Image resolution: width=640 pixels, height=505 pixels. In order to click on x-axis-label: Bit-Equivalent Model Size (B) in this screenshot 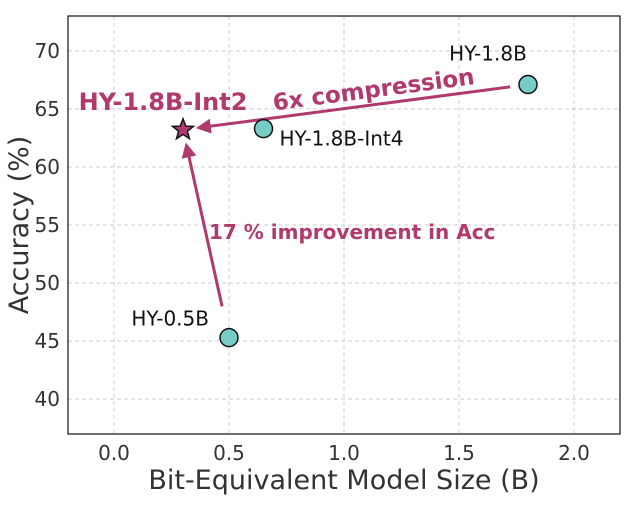, I will do `click(343, 480)`.